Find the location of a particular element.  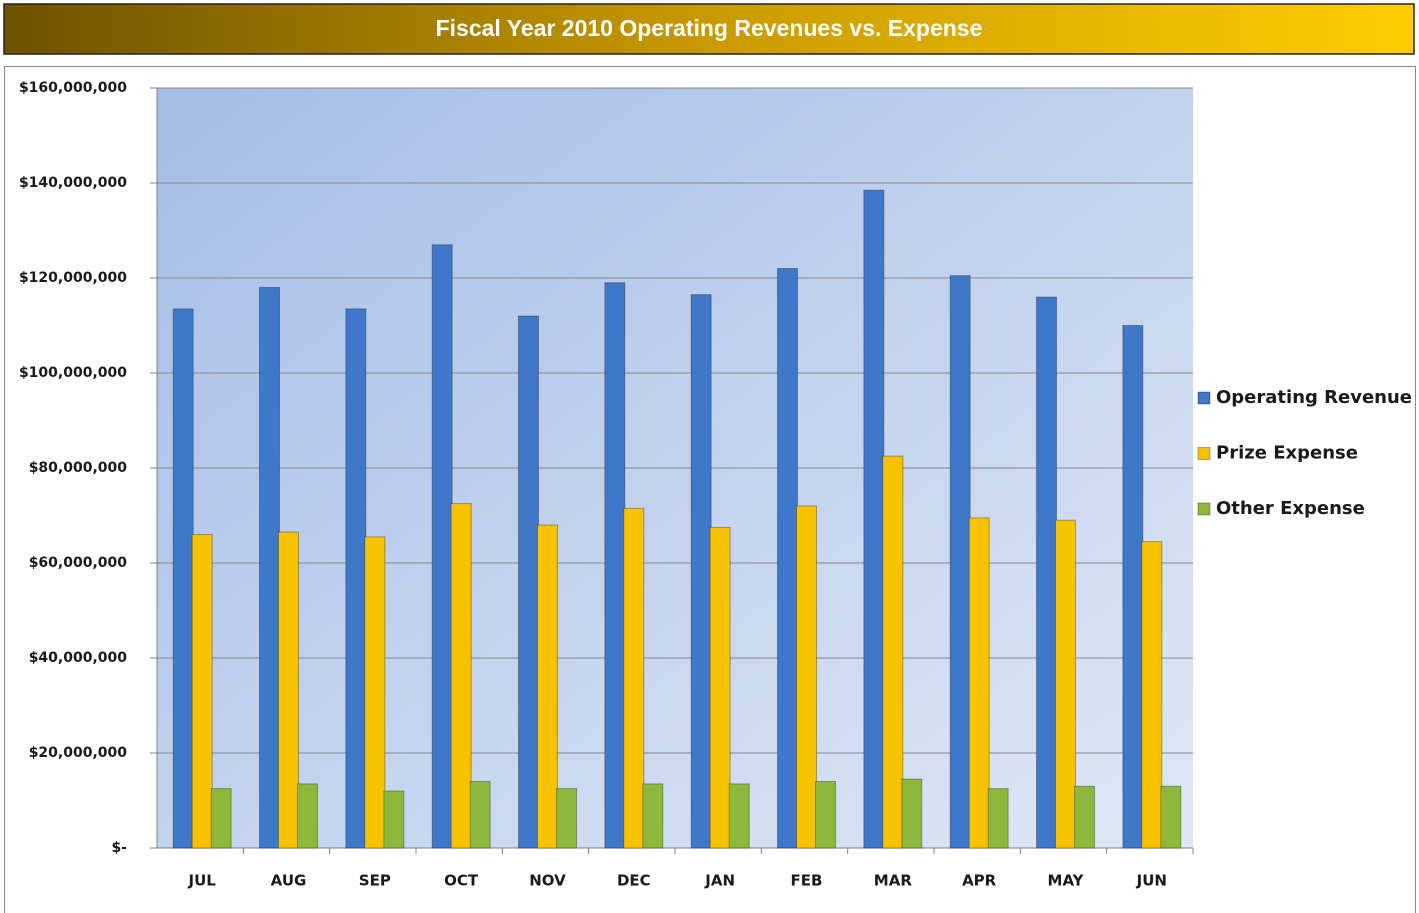

x-tick-label: JUL is located at coordinates (202, 881).